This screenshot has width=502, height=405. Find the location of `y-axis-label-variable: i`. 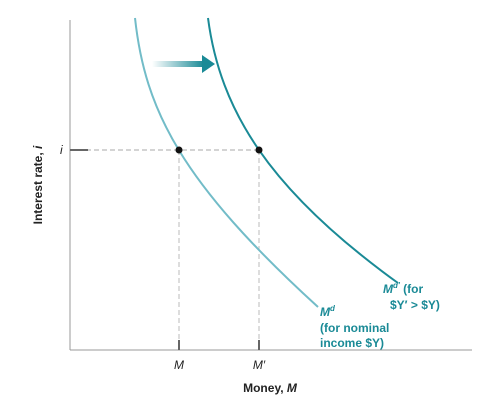

y-axis-label-variable: i is located at coordinates (38, 147).